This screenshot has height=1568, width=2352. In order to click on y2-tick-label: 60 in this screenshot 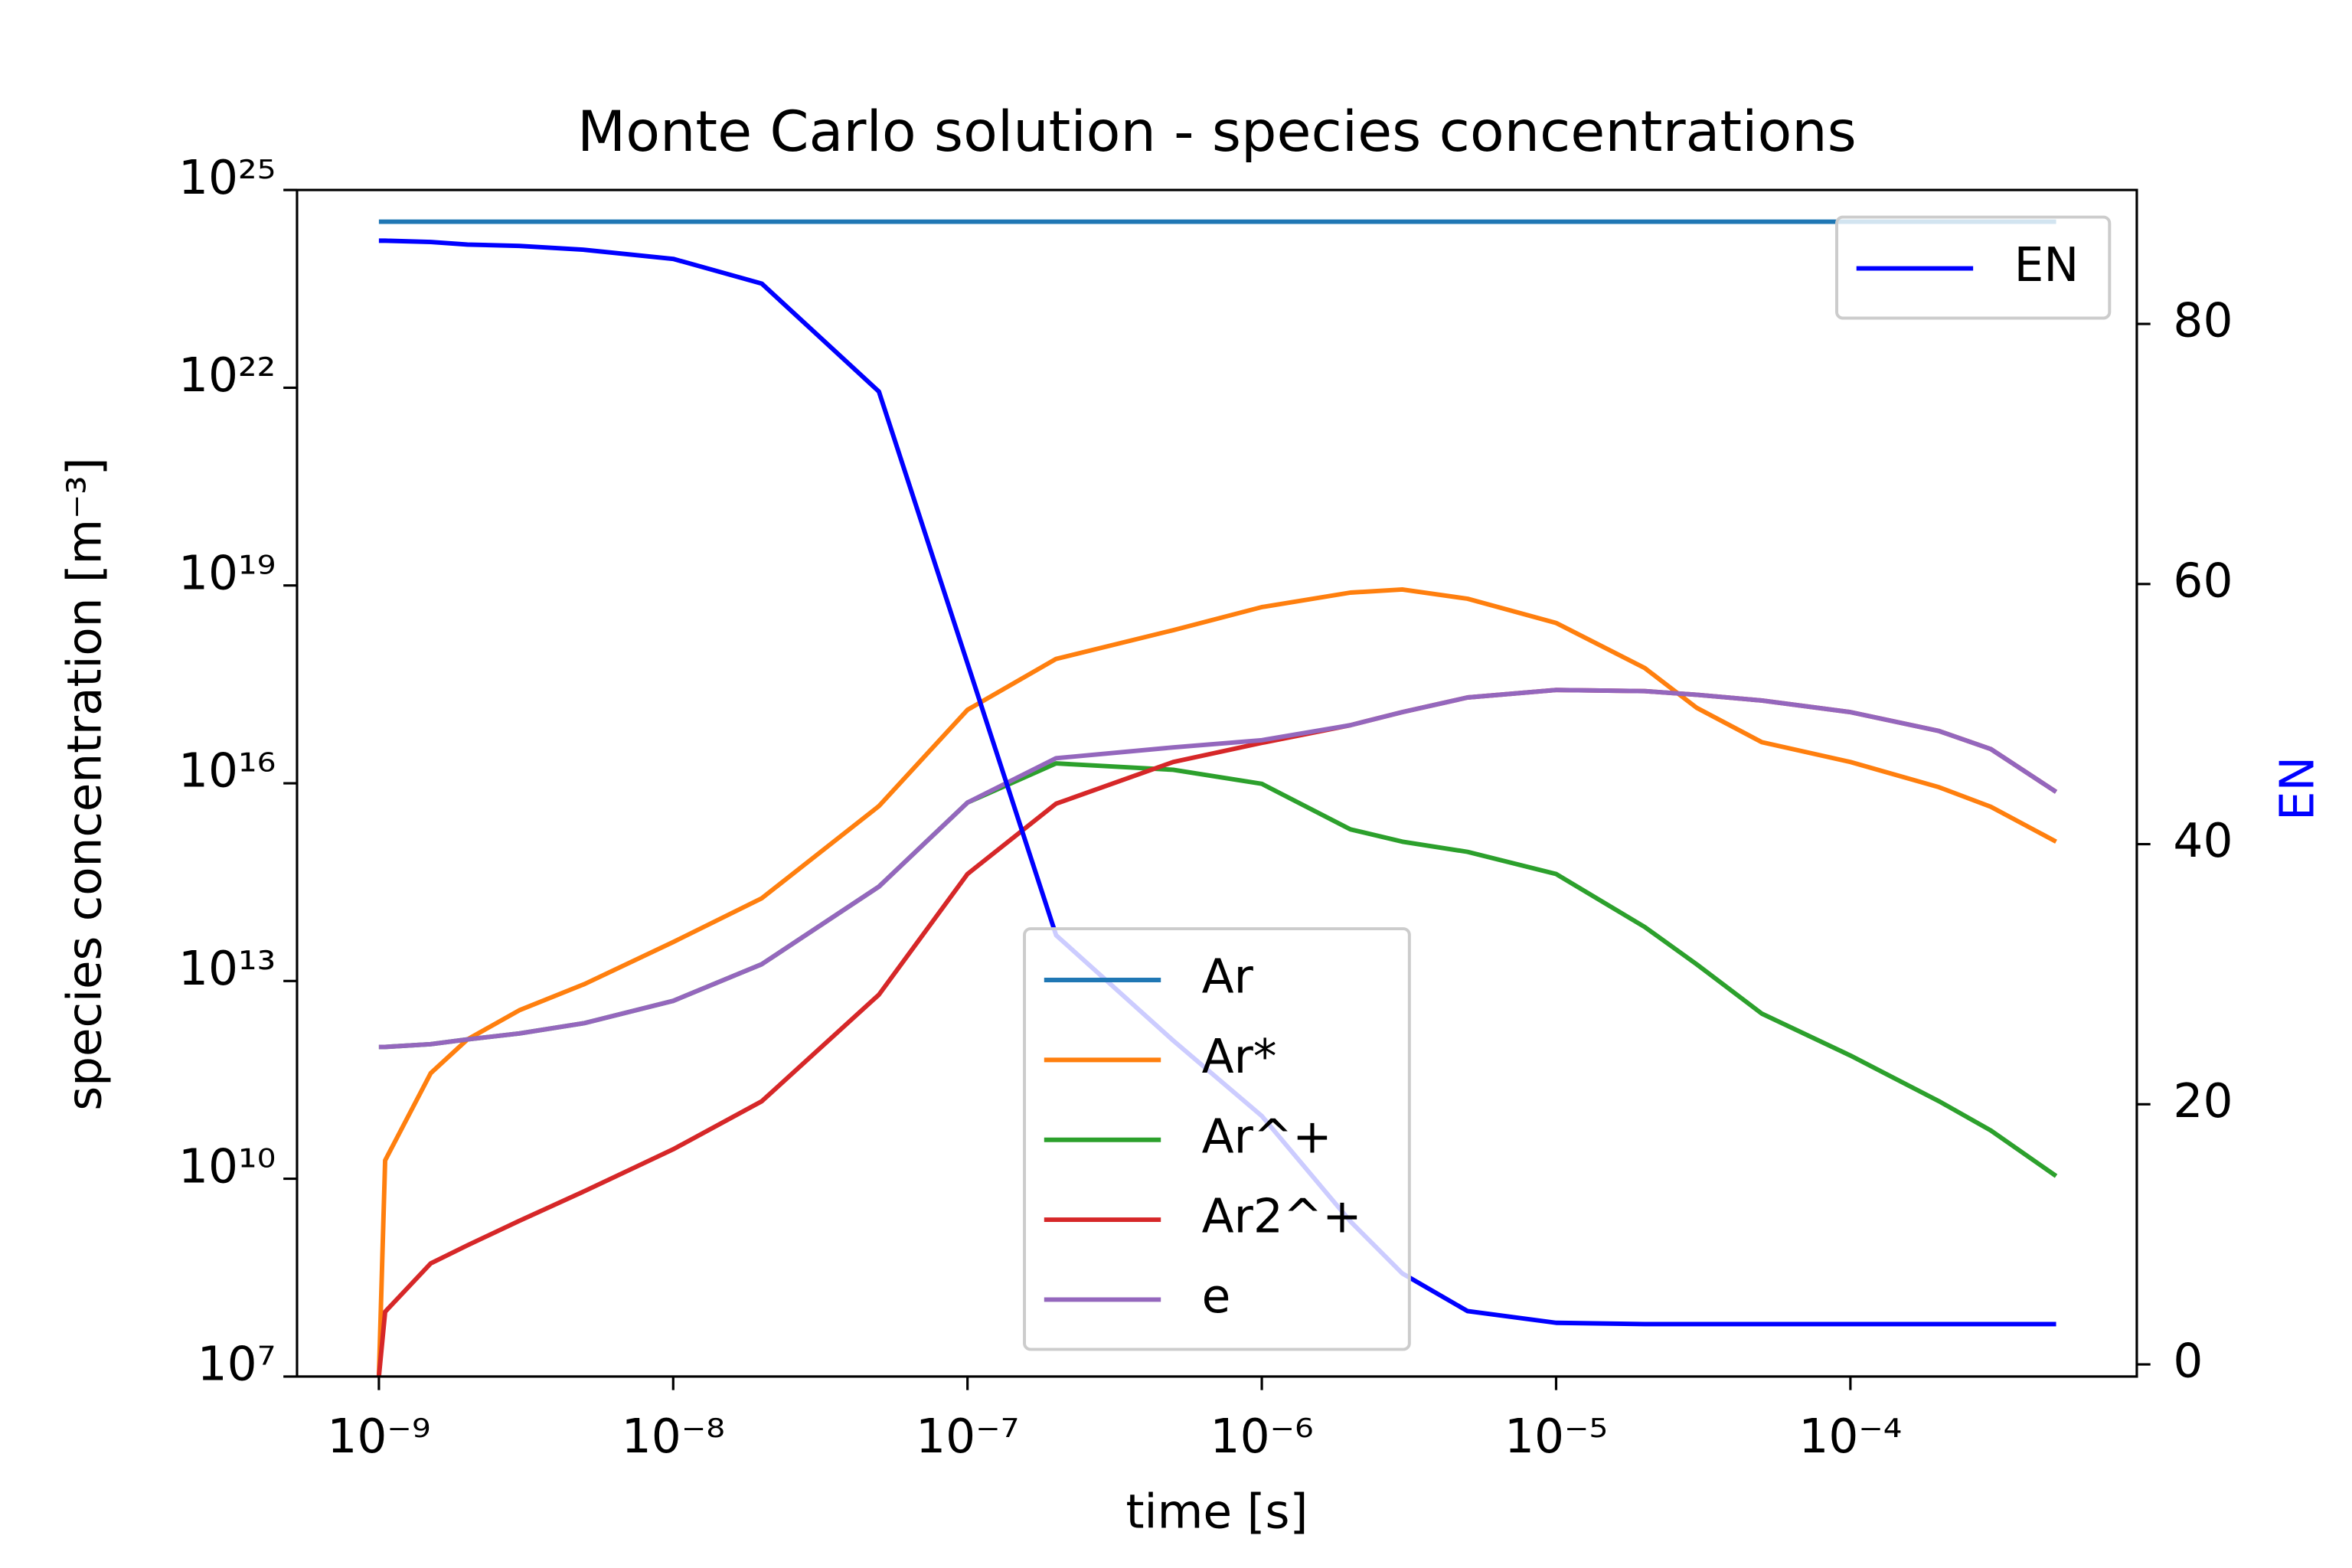, I will do `click(2203, 581)`.